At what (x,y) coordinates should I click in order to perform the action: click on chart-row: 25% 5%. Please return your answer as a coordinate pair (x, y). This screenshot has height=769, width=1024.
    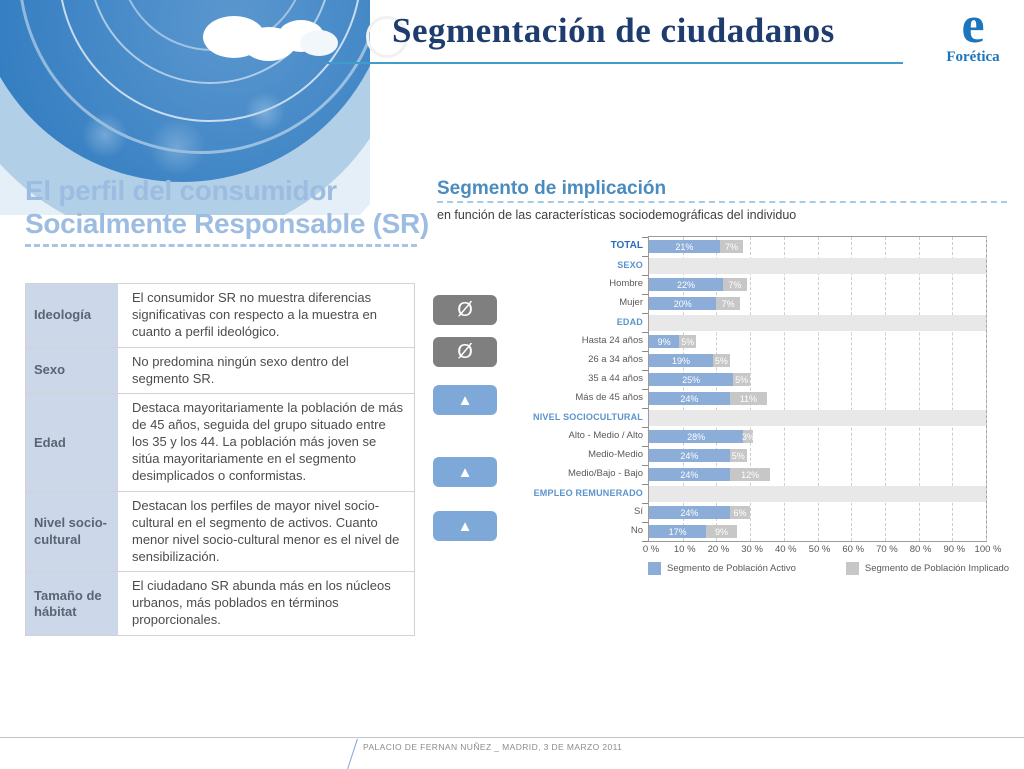
    Looking at the image, I should click on (817, 379).